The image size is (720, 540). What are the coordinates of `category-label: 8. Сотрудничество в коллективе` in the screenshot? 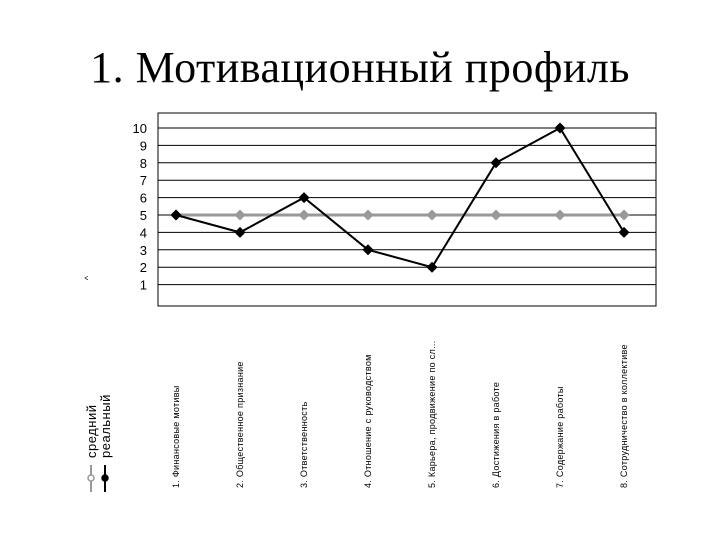 It's located at (624, 416).